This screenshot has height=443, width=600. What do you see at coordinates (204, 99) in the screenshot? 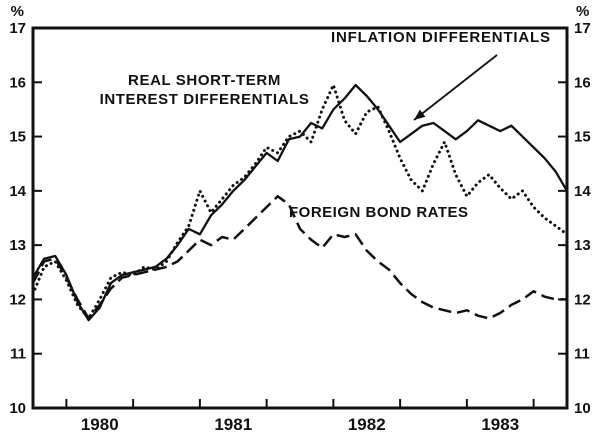
I see `annotation-real-short-term-line2: INTEREST DIFFERENTIALS` at bounding box center [204, 99].